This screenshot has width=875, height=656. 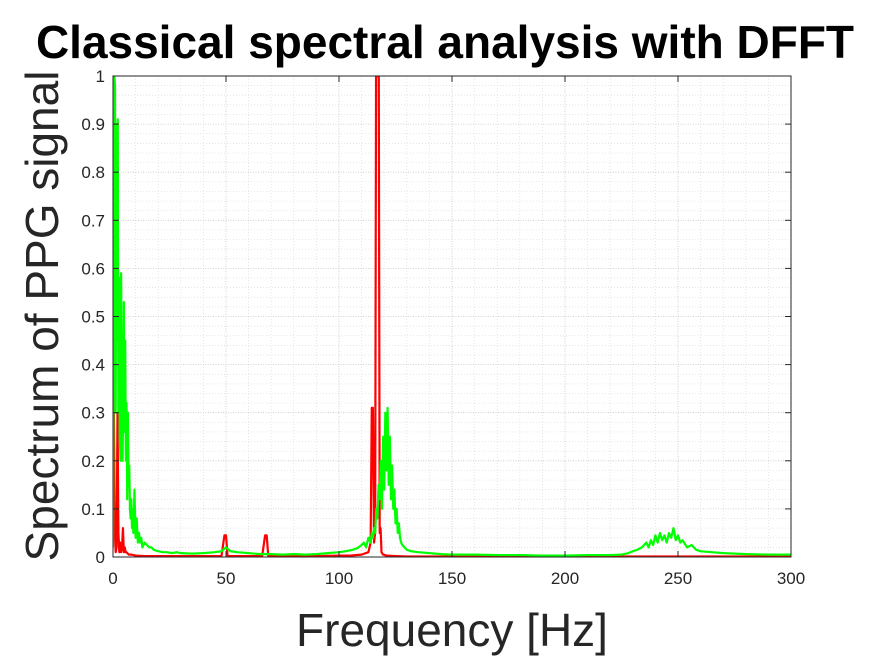 What do you see at coordinates (100, 76) in the screenshot?
I see `y-tick-label: 1` at bounding box center [100, 76].